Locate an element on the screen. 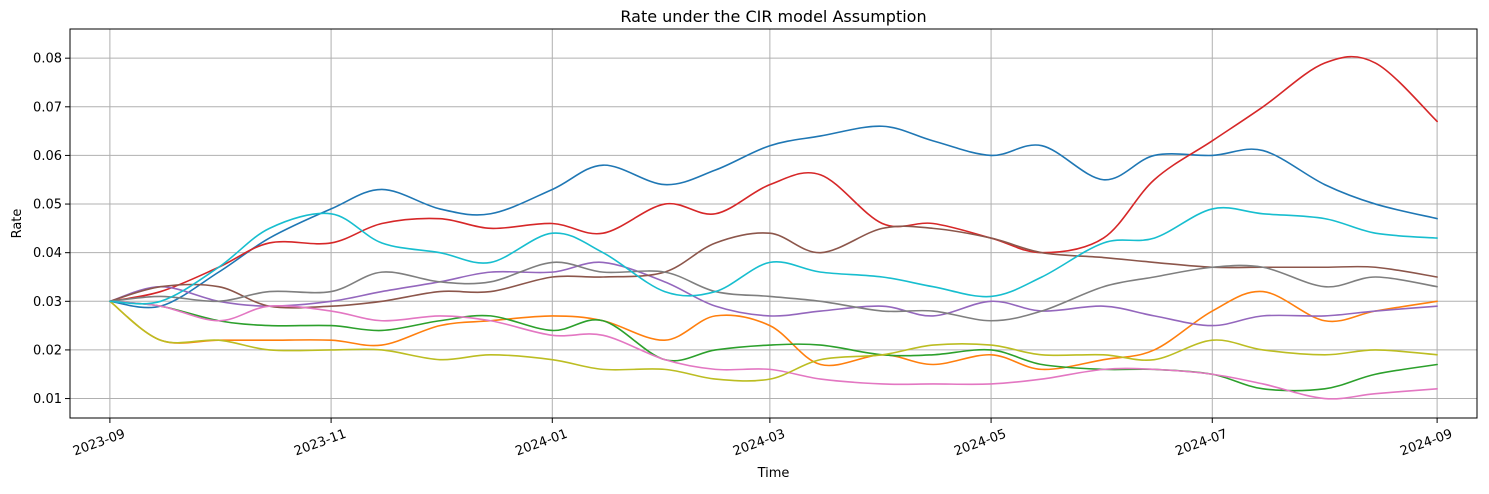 The width and height of the screenshot is (1489, 494). y-tick-label: 0.05 is located at coordinates (47, 205).